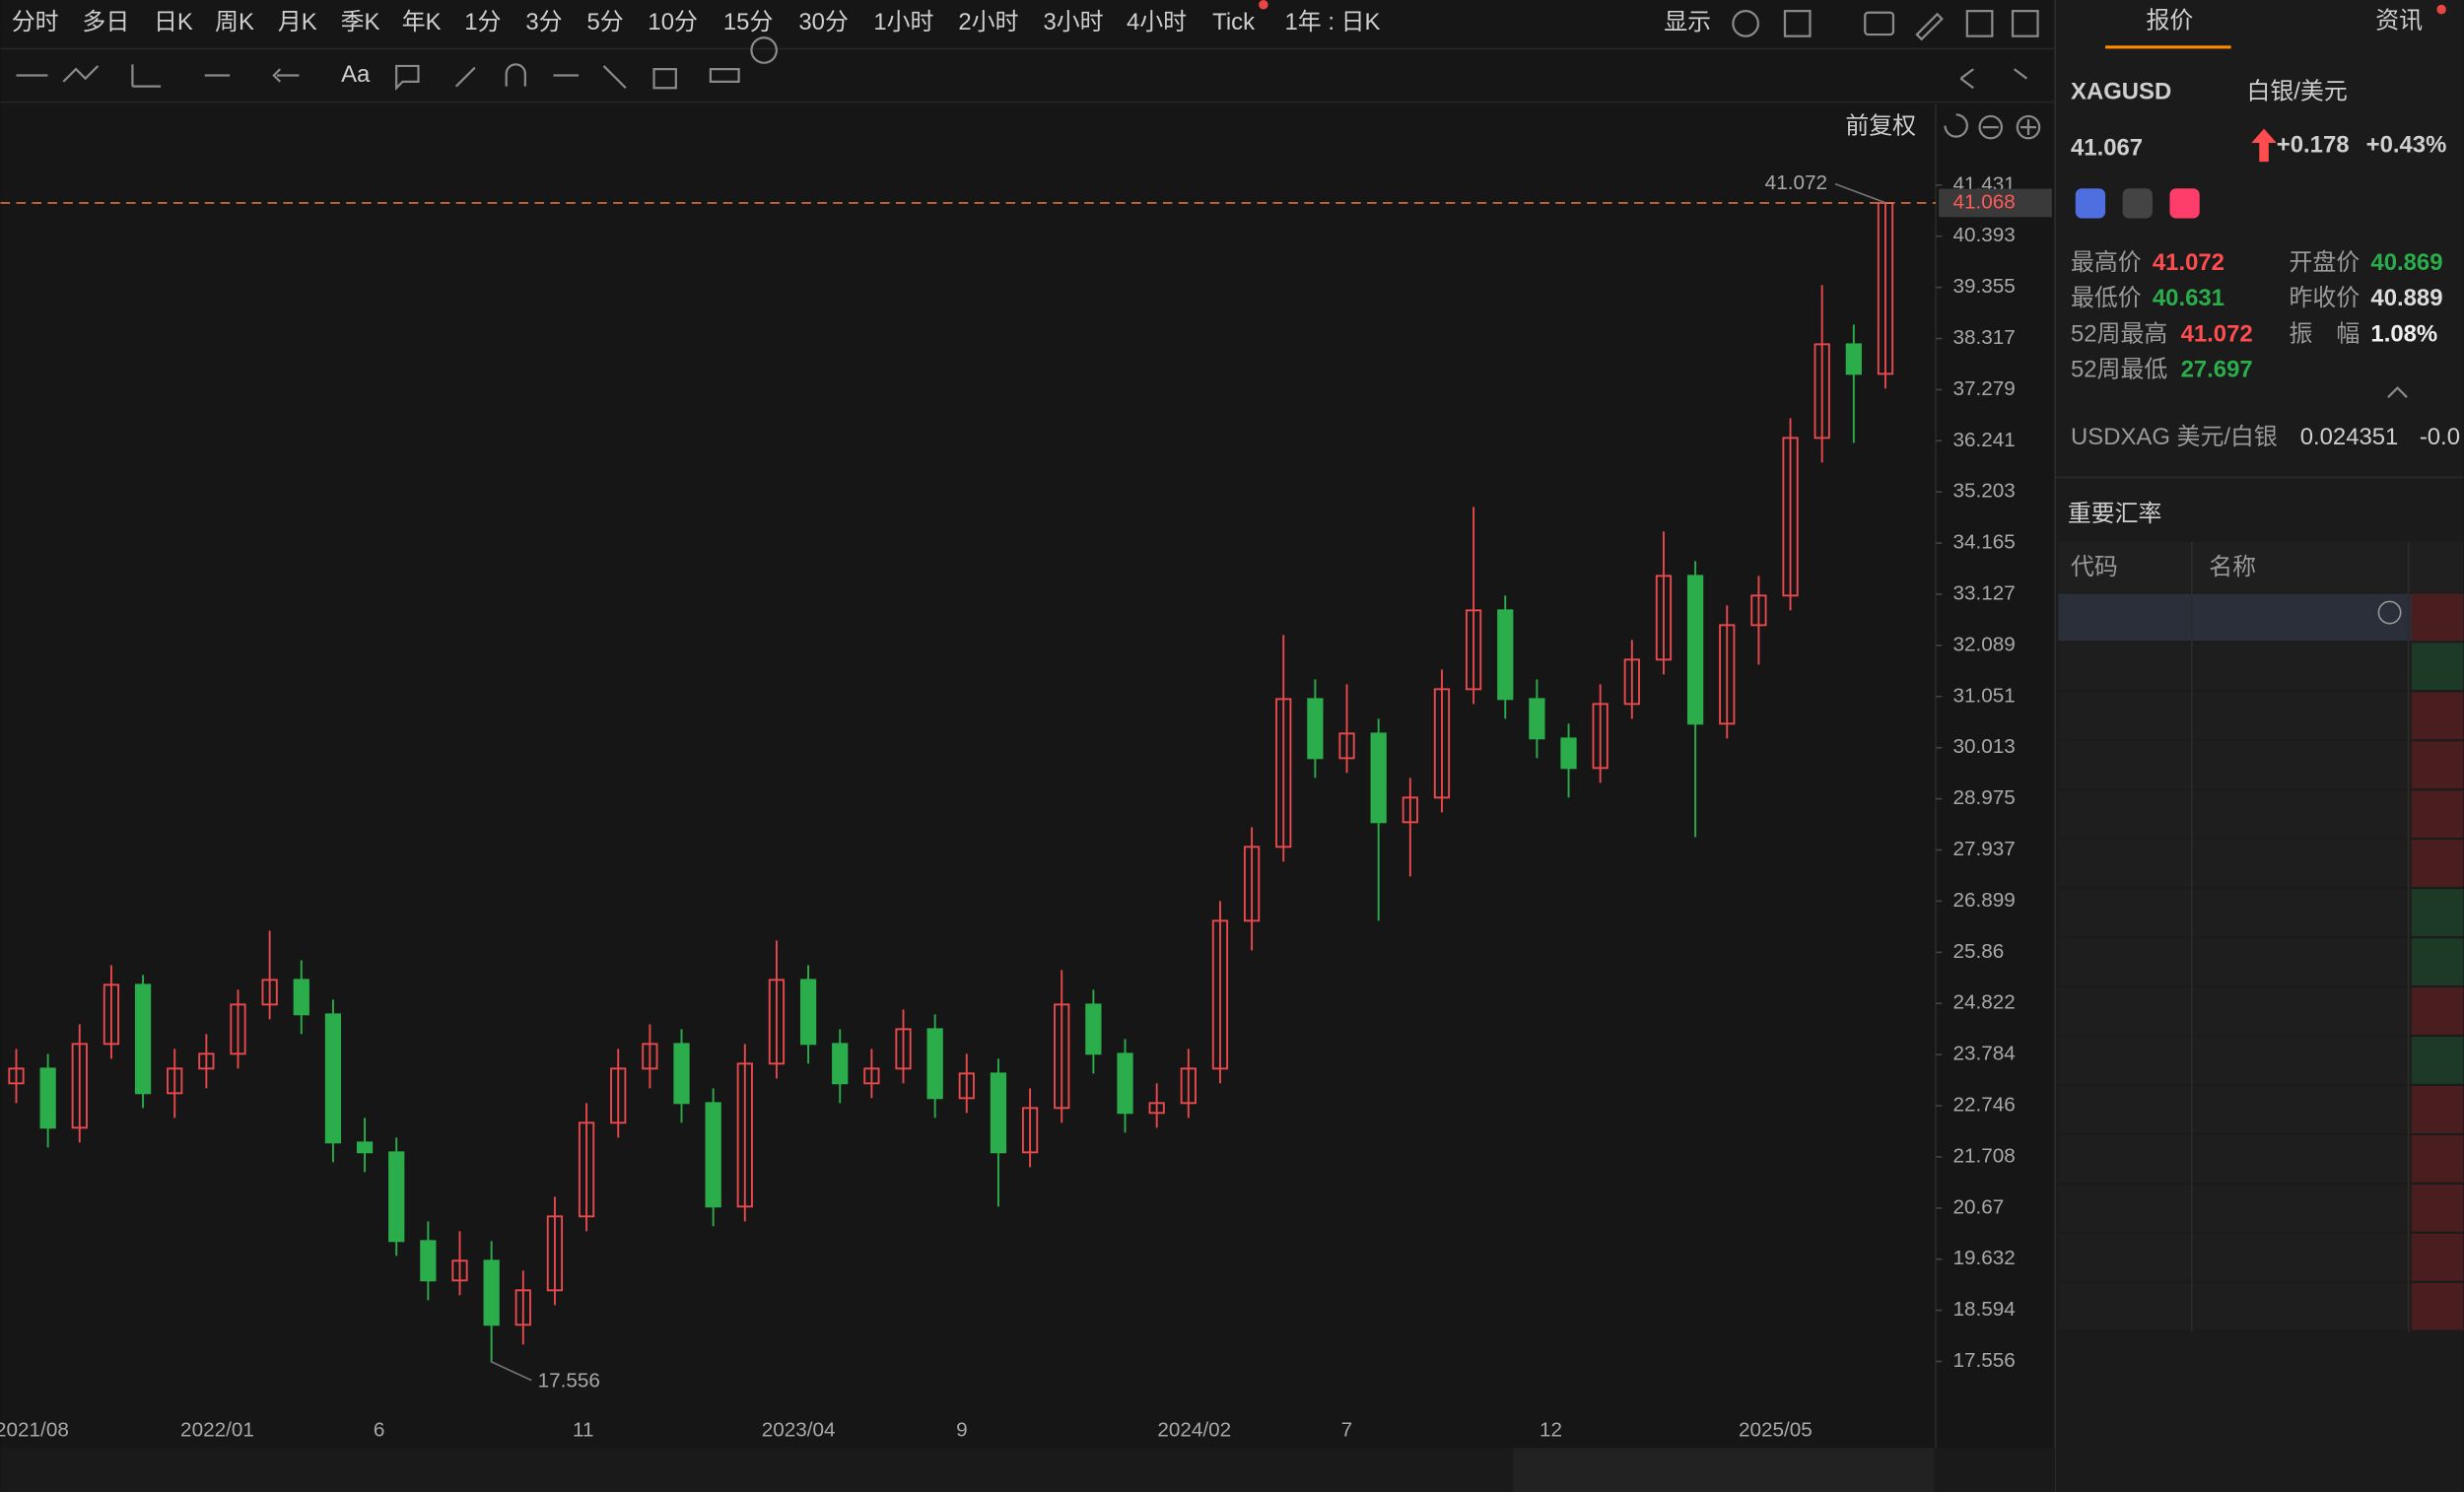 Image resolution: width=2464 pixels, height=1492 pixels. What do you see at coordinates (1984, 1002) in the screenshot?
I see `y-tick-label: 24.822` at bounding box center [1984, 1002].